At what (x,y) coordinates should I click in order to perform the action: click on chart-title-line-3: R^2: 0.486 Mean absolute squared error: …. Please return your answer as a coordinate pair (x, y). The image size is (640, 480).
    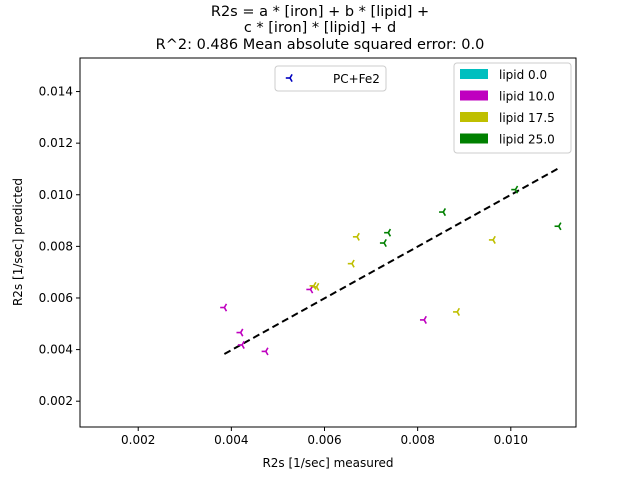
    Looking at the image, I should click on (320, 45).